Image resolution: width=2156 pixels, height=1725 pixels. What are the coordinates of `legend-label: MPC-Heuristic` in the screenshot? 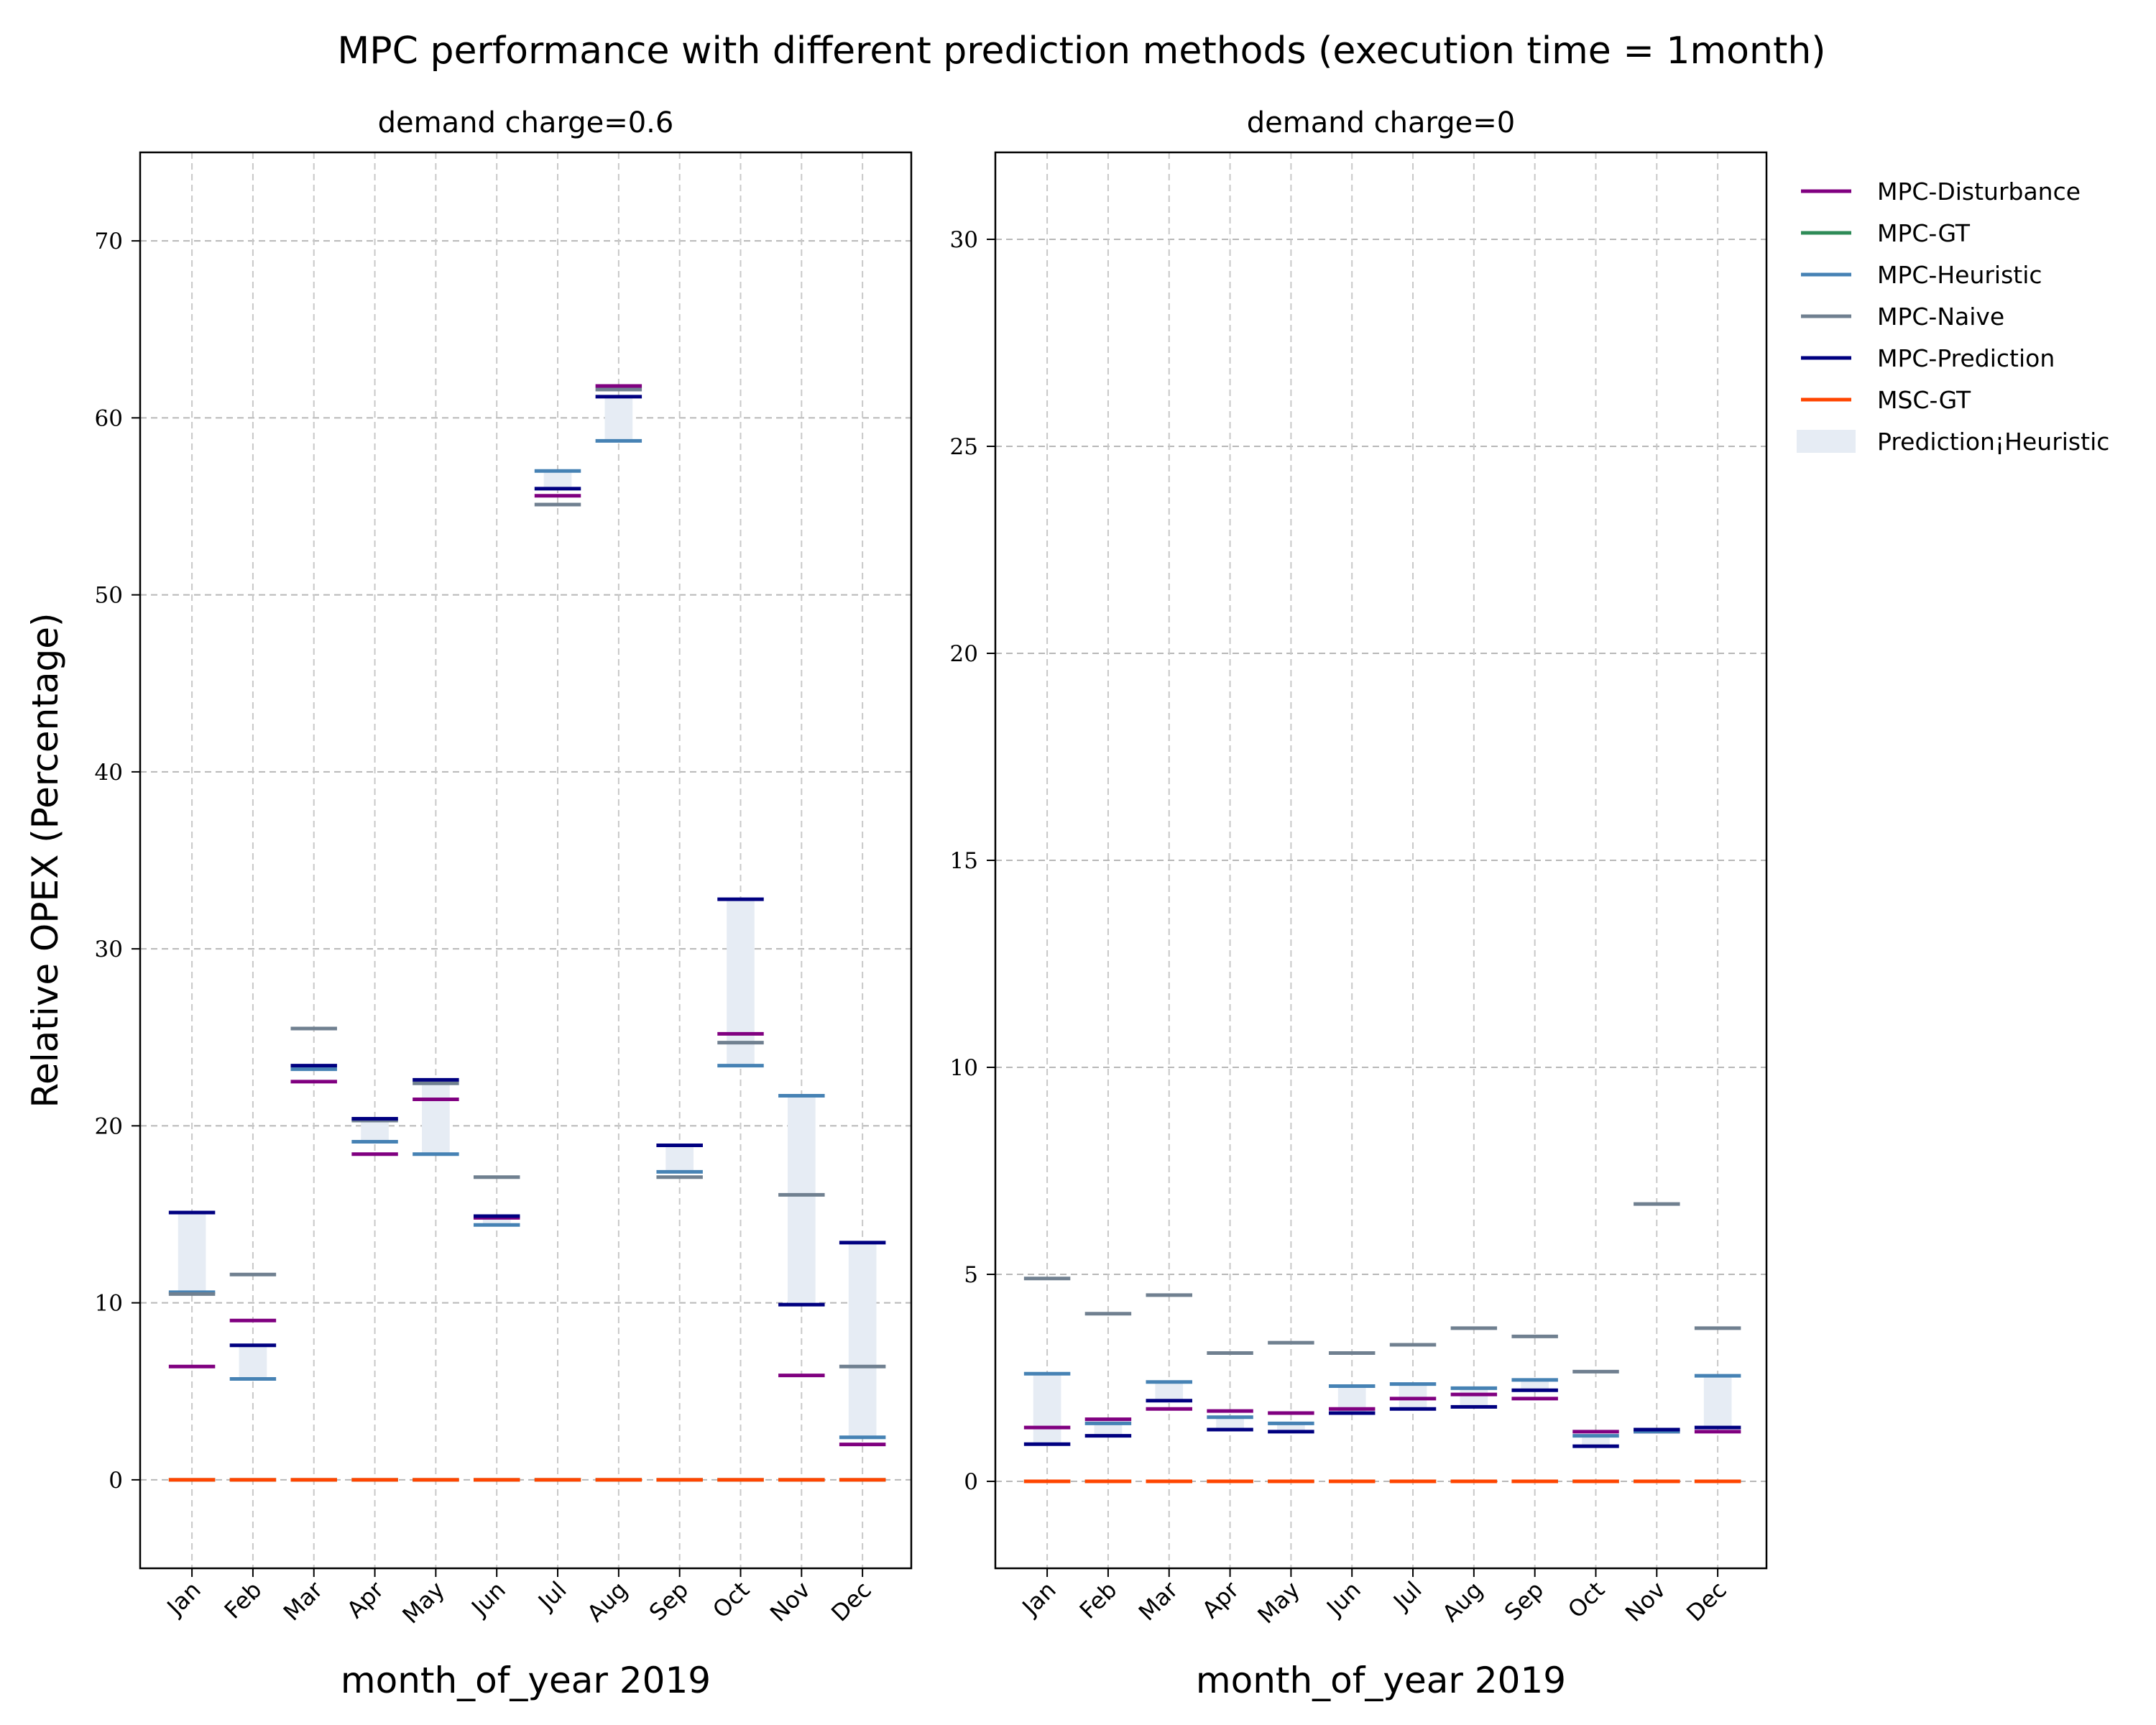 It's located at (1959, 275).